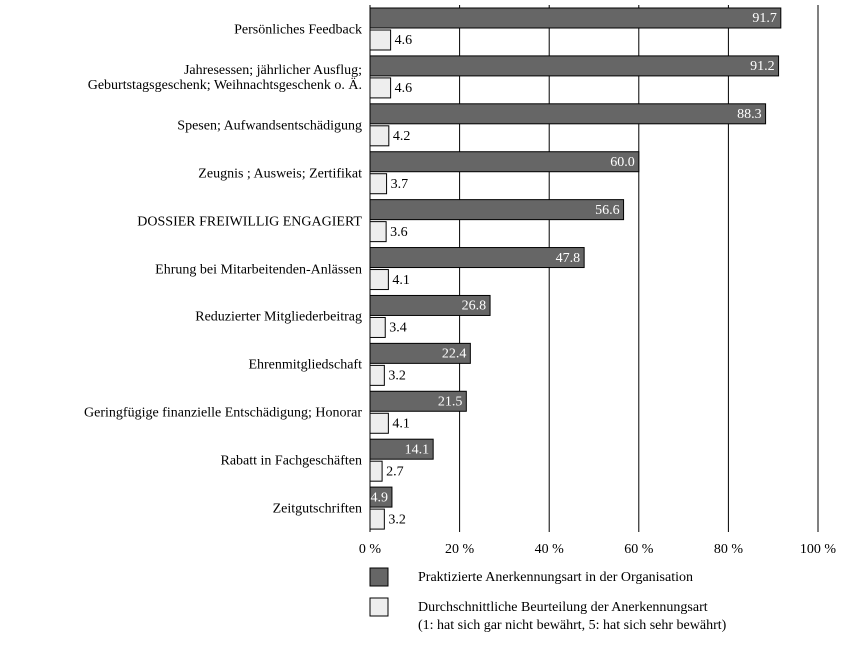 The image size is (844, 653). What do you see at coordinates (249, 222) in the screenshot?
I see `category-label: DOSSIER FREIWILLIG ENGAGIERT` at bounding box center [249, 222].